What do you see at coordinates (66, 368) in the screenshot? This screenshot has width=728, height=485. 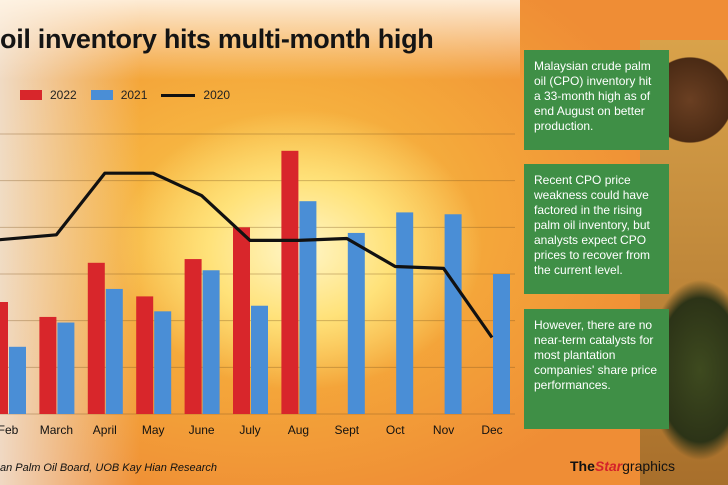 I see `bar-2021-march` at bounding box center [66, 368].